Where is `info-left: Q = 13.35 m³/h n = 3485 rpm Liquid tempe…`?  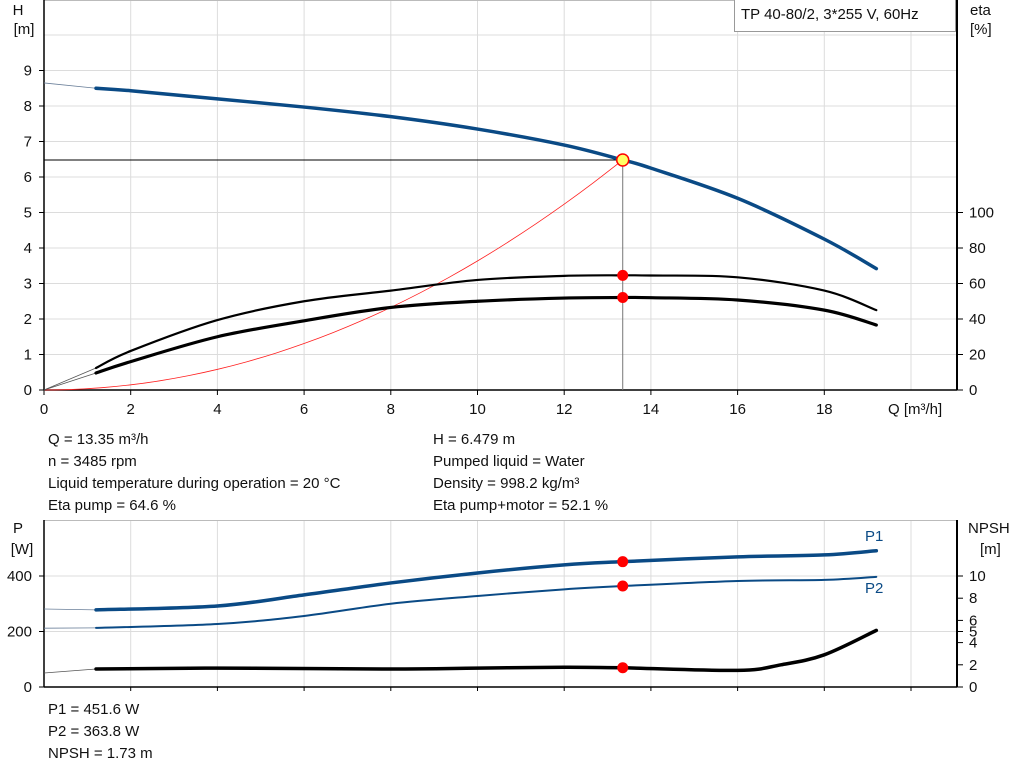 info-left: Q = 13.35 m³/h n = 3485 rpm Liquid tempe… is located at coordinates (194, 473).